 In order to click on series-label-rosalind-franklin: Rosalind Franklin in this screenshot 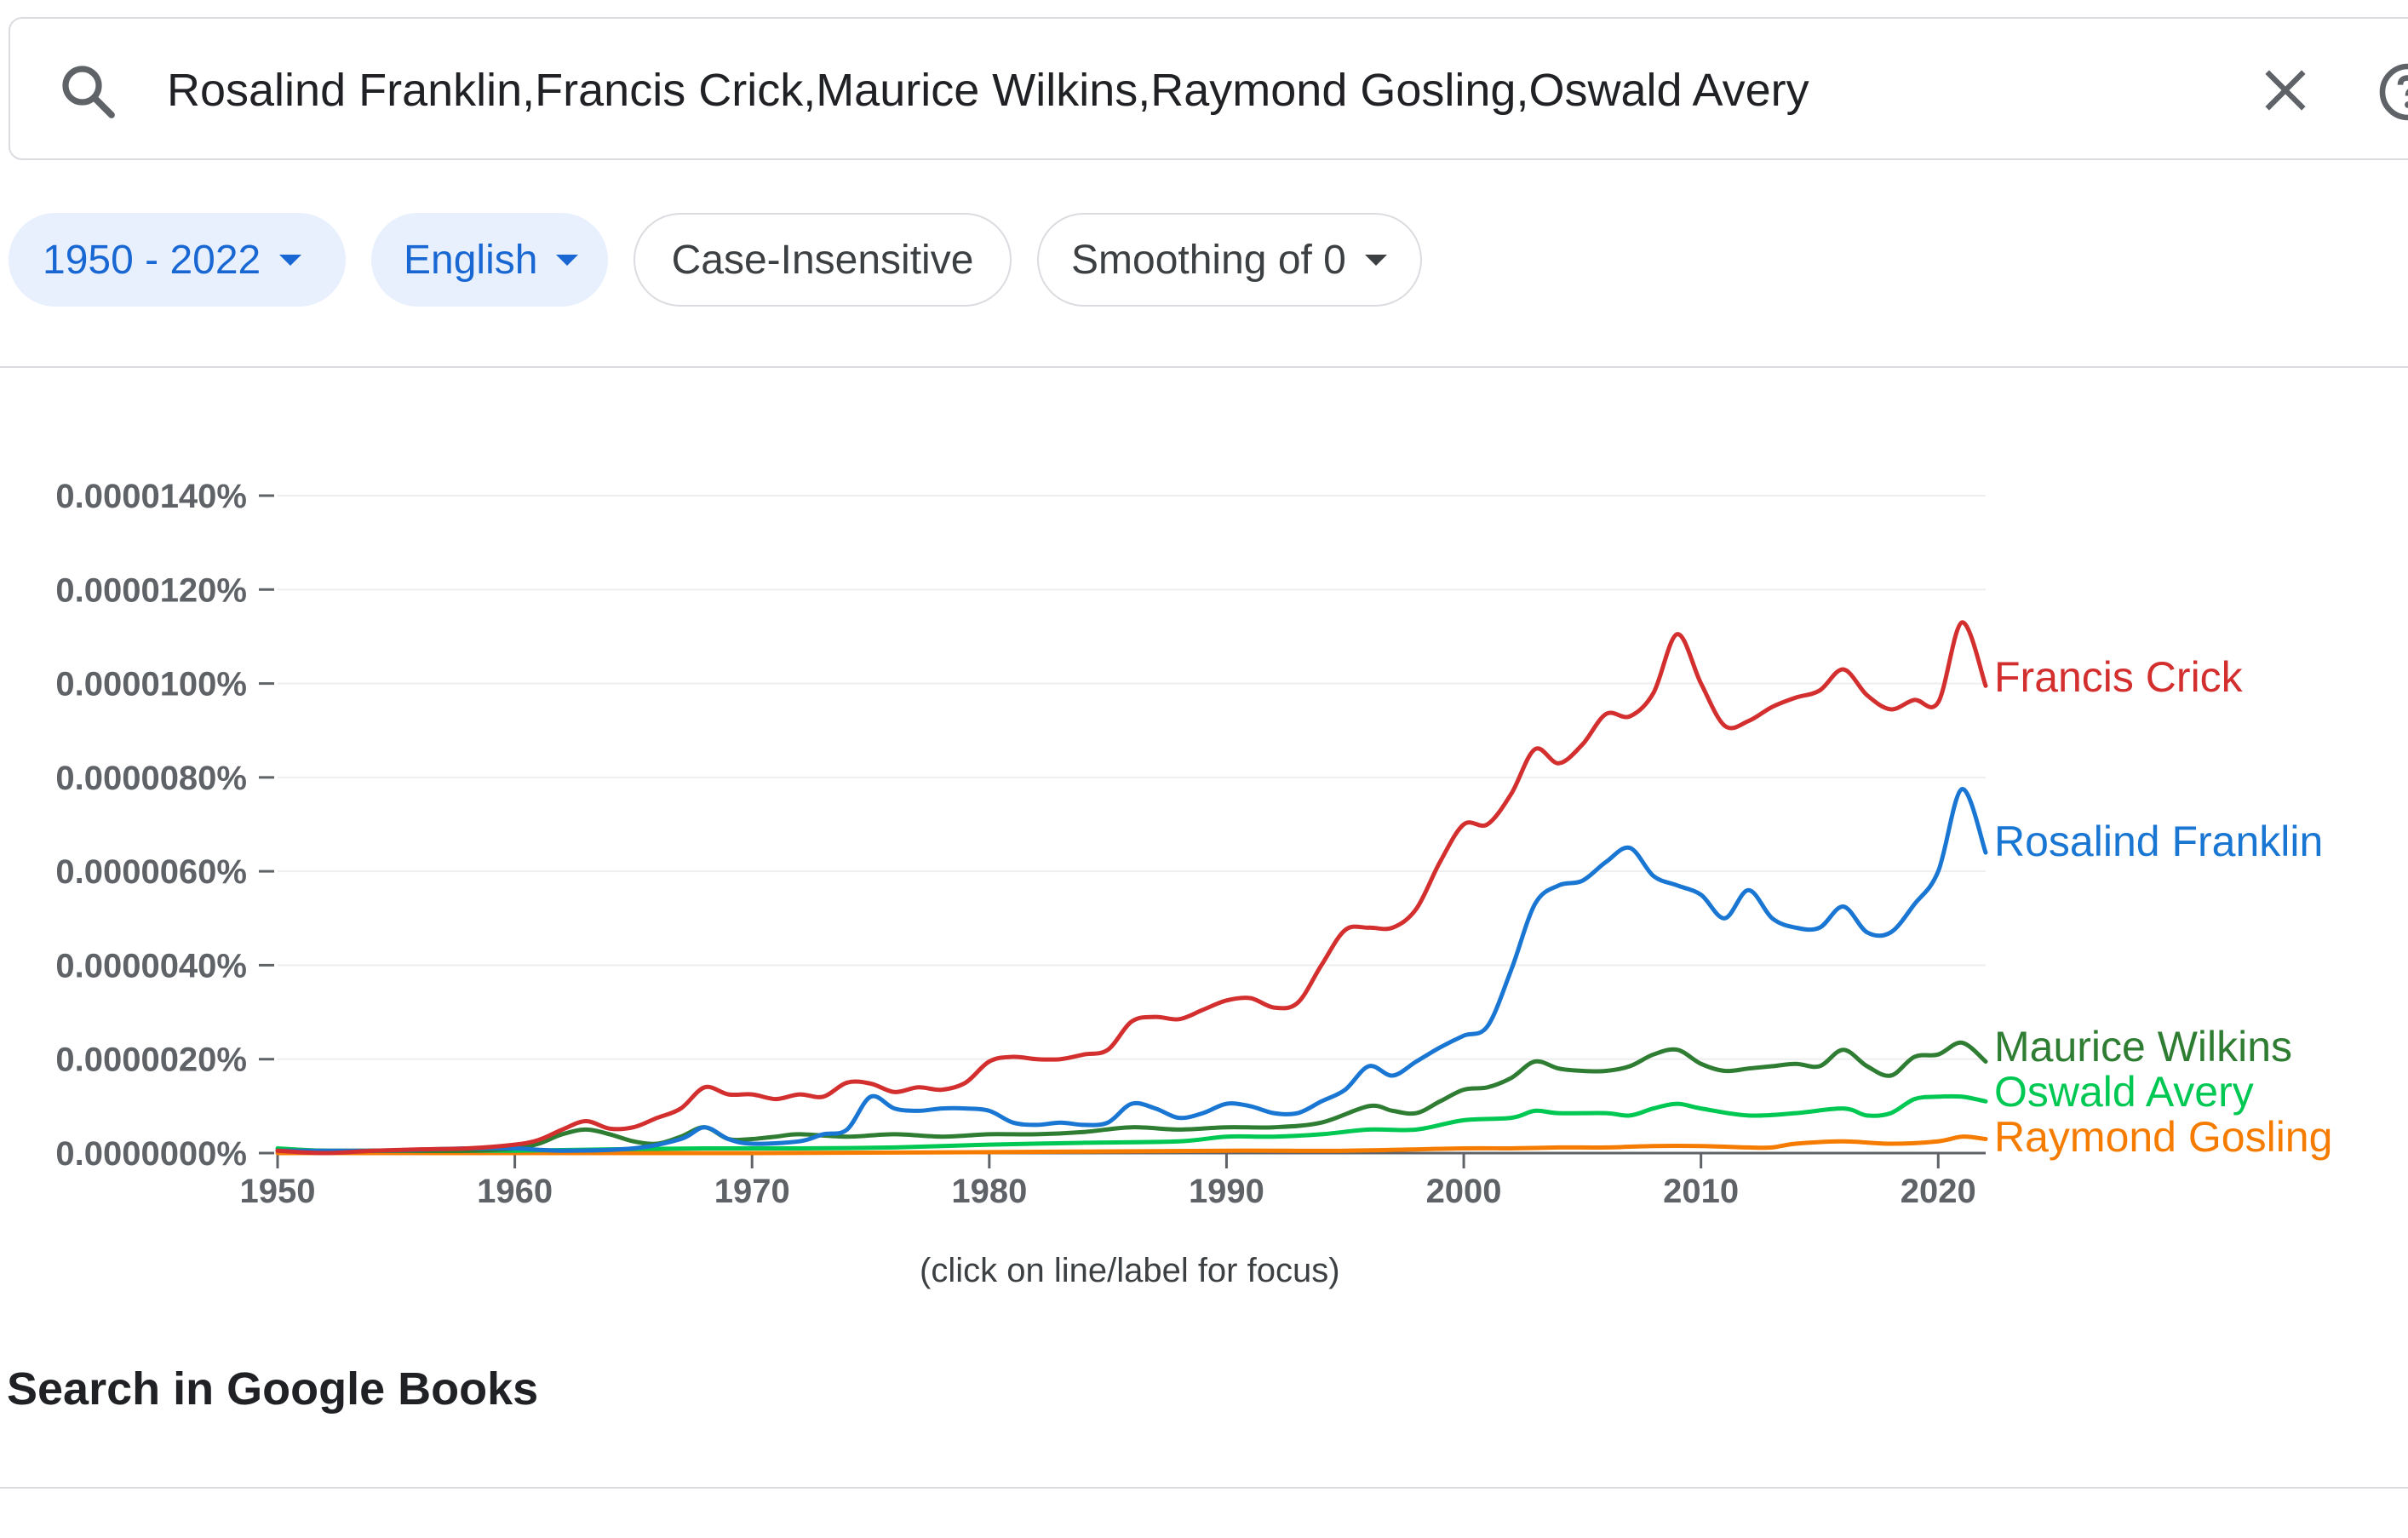, I will do `click(2159, 841)`.